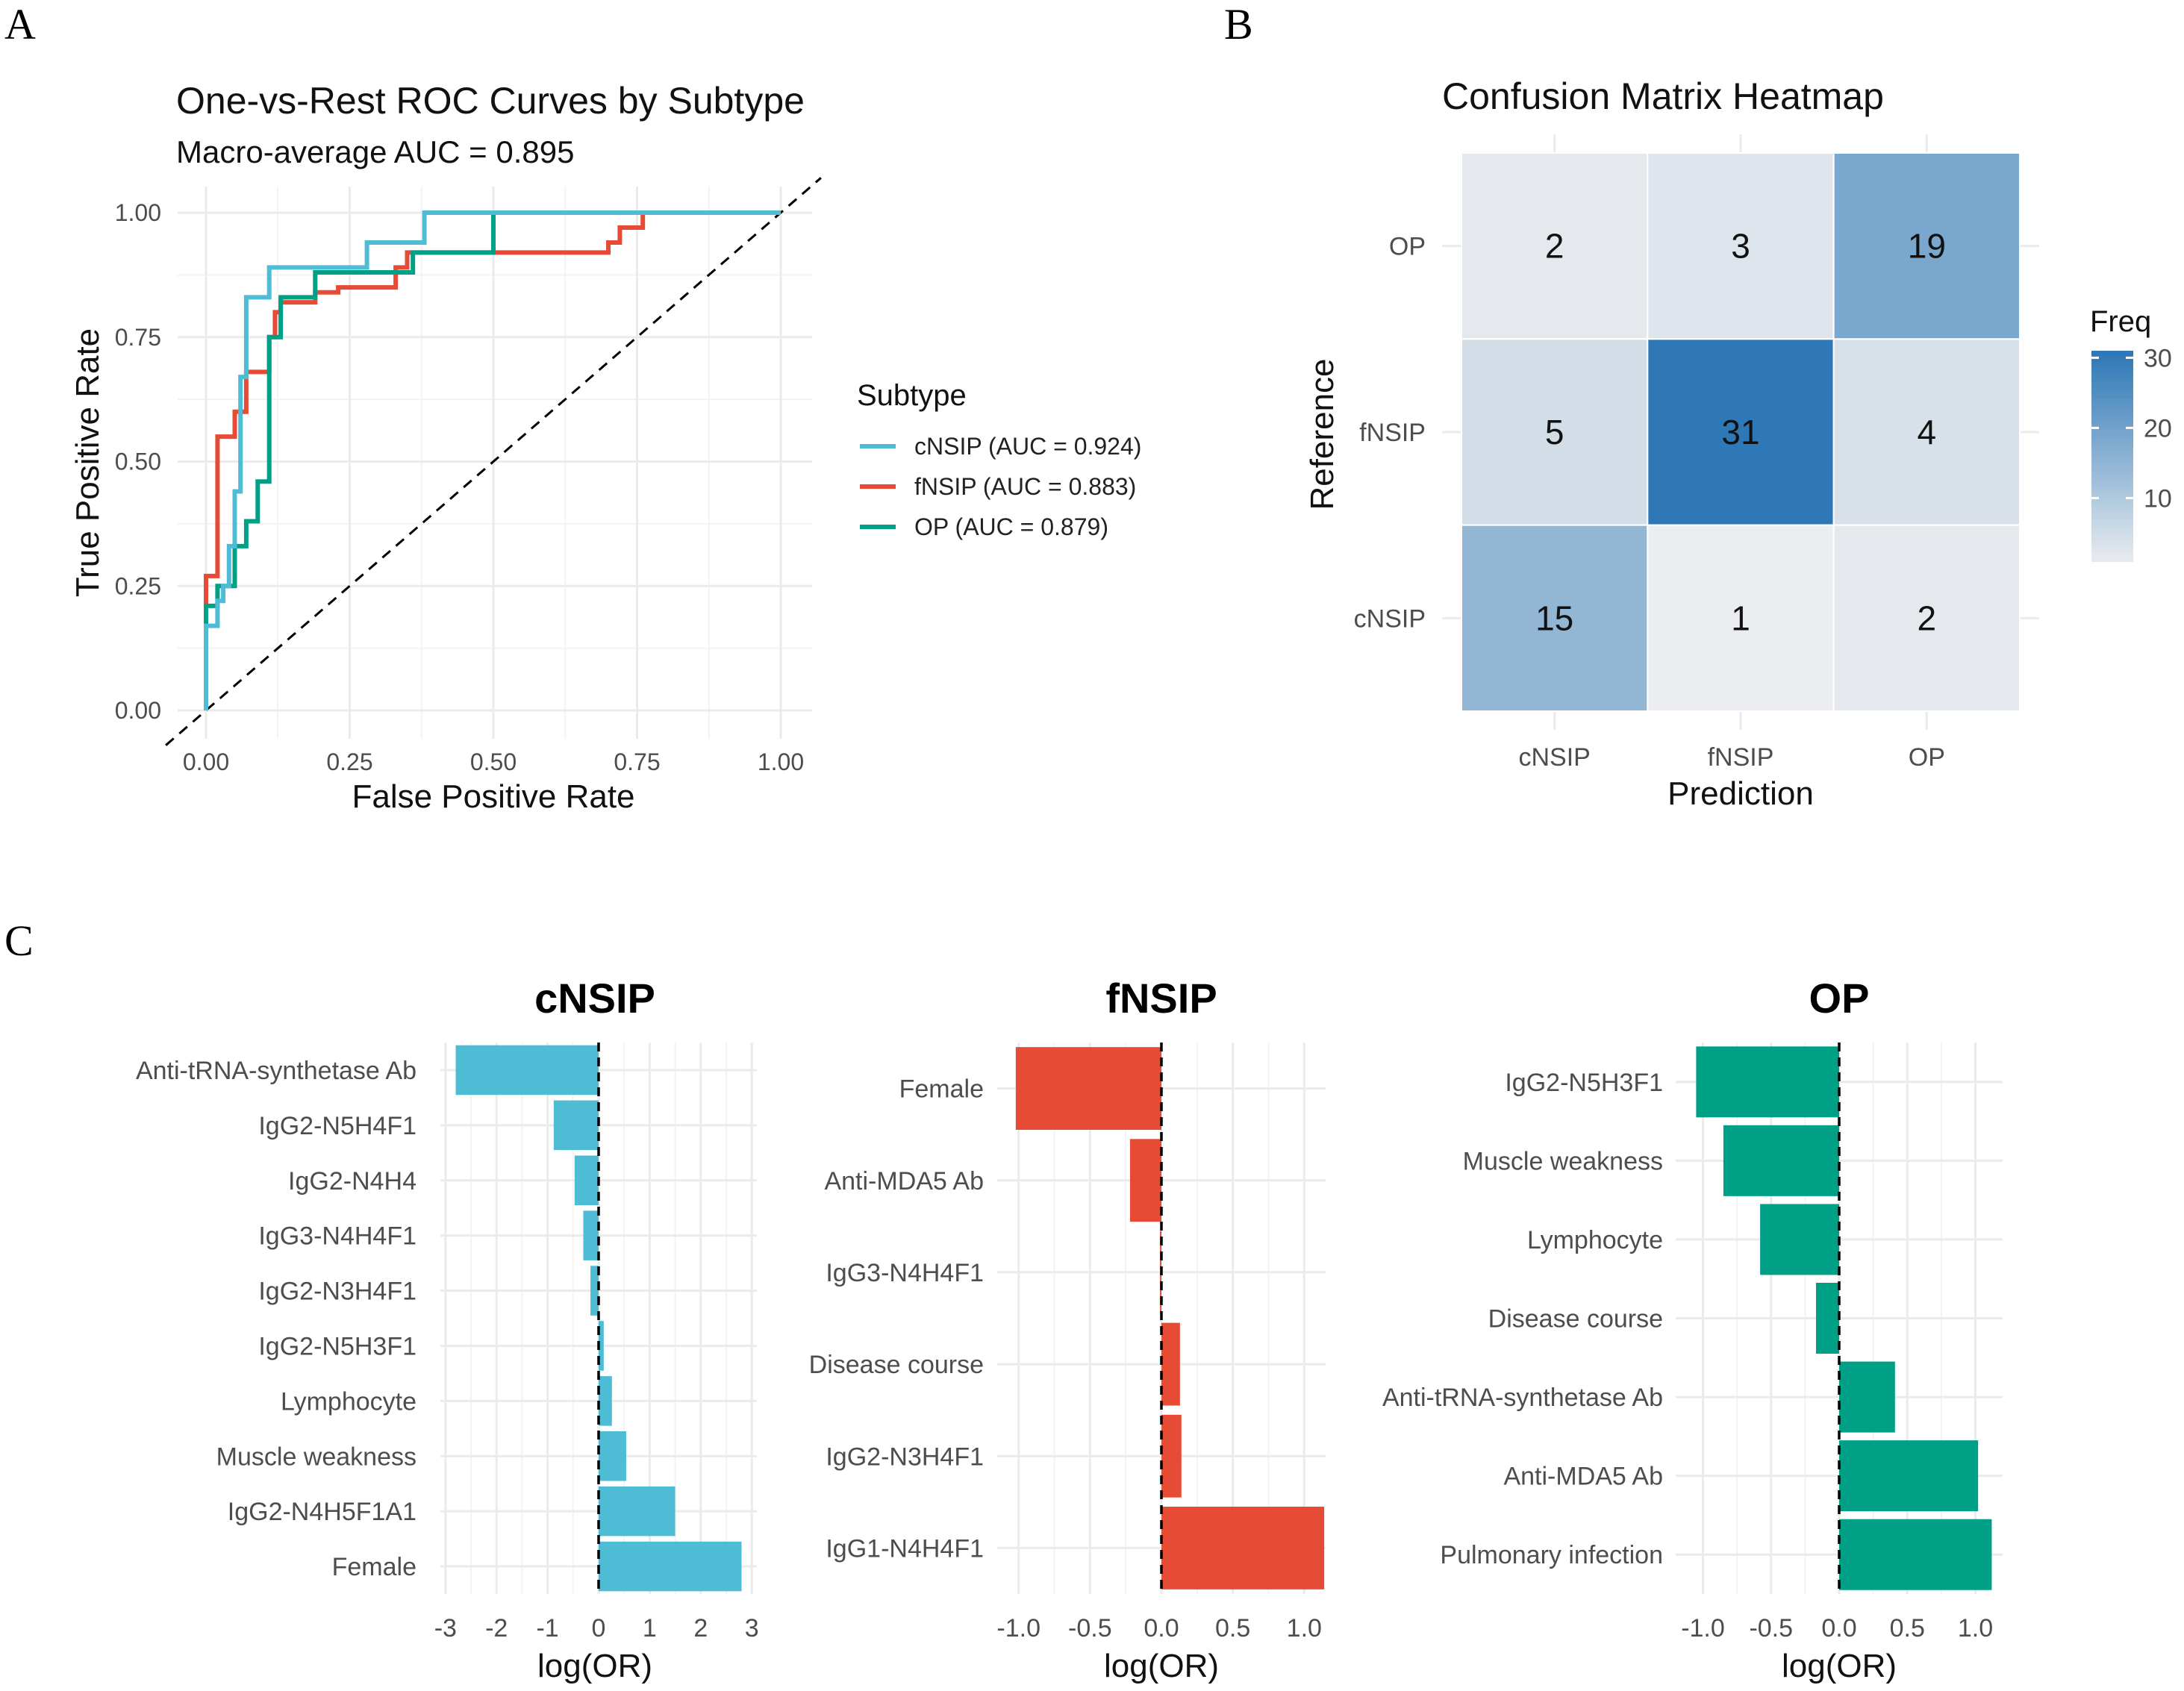 The width and height of the screenshot is (2184, 1691). I want to click on confusion-cell-value: 31, so click(1740, 432).